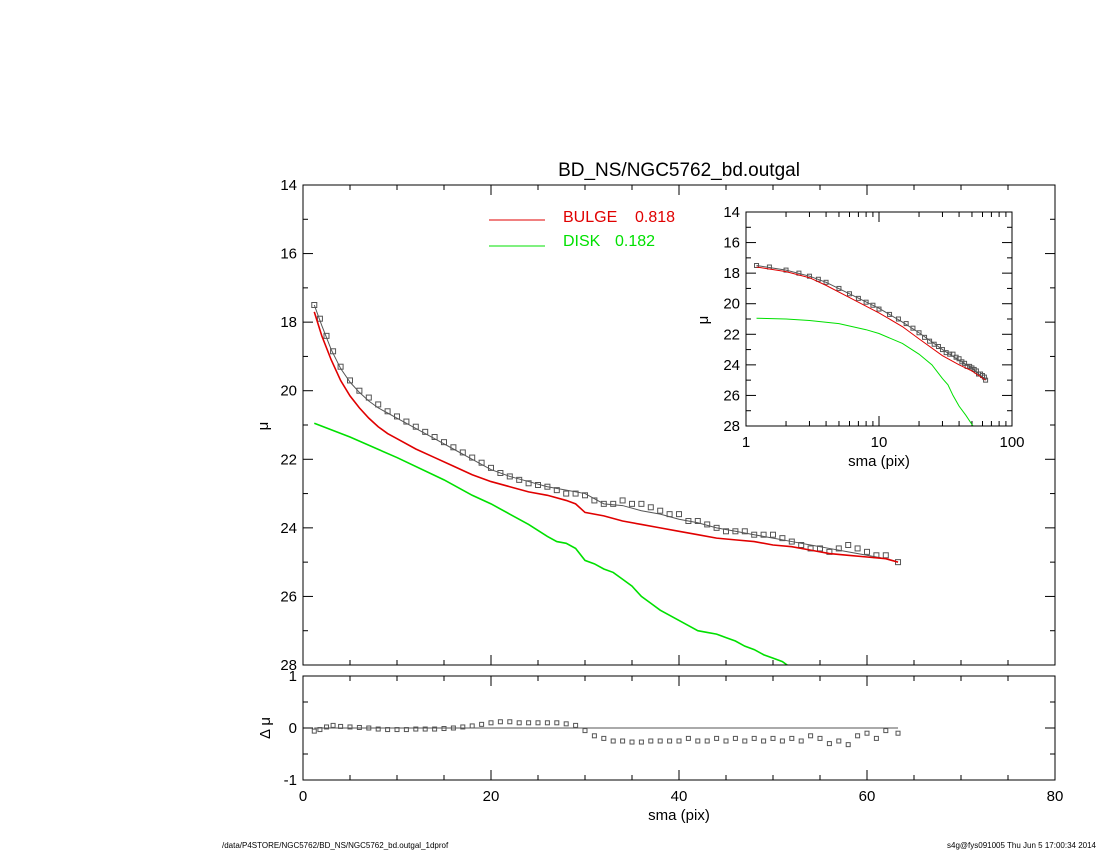 Image resolution: width=1100 pixels, height=855 pixels. What do you see at coordinates (731, 243) in the screenshot?
I see `inset-ytick-label: 16` at bounding box center [731, 243].